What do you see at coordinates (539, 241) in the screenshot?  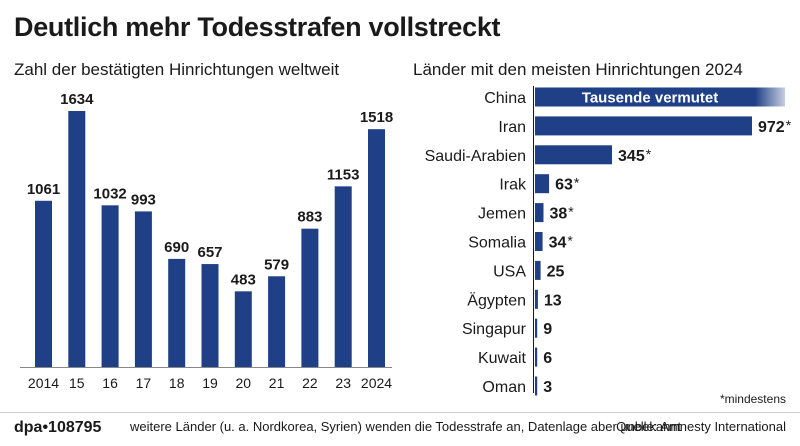 I see `bar-Somalia` at bounding box center [539, 241].